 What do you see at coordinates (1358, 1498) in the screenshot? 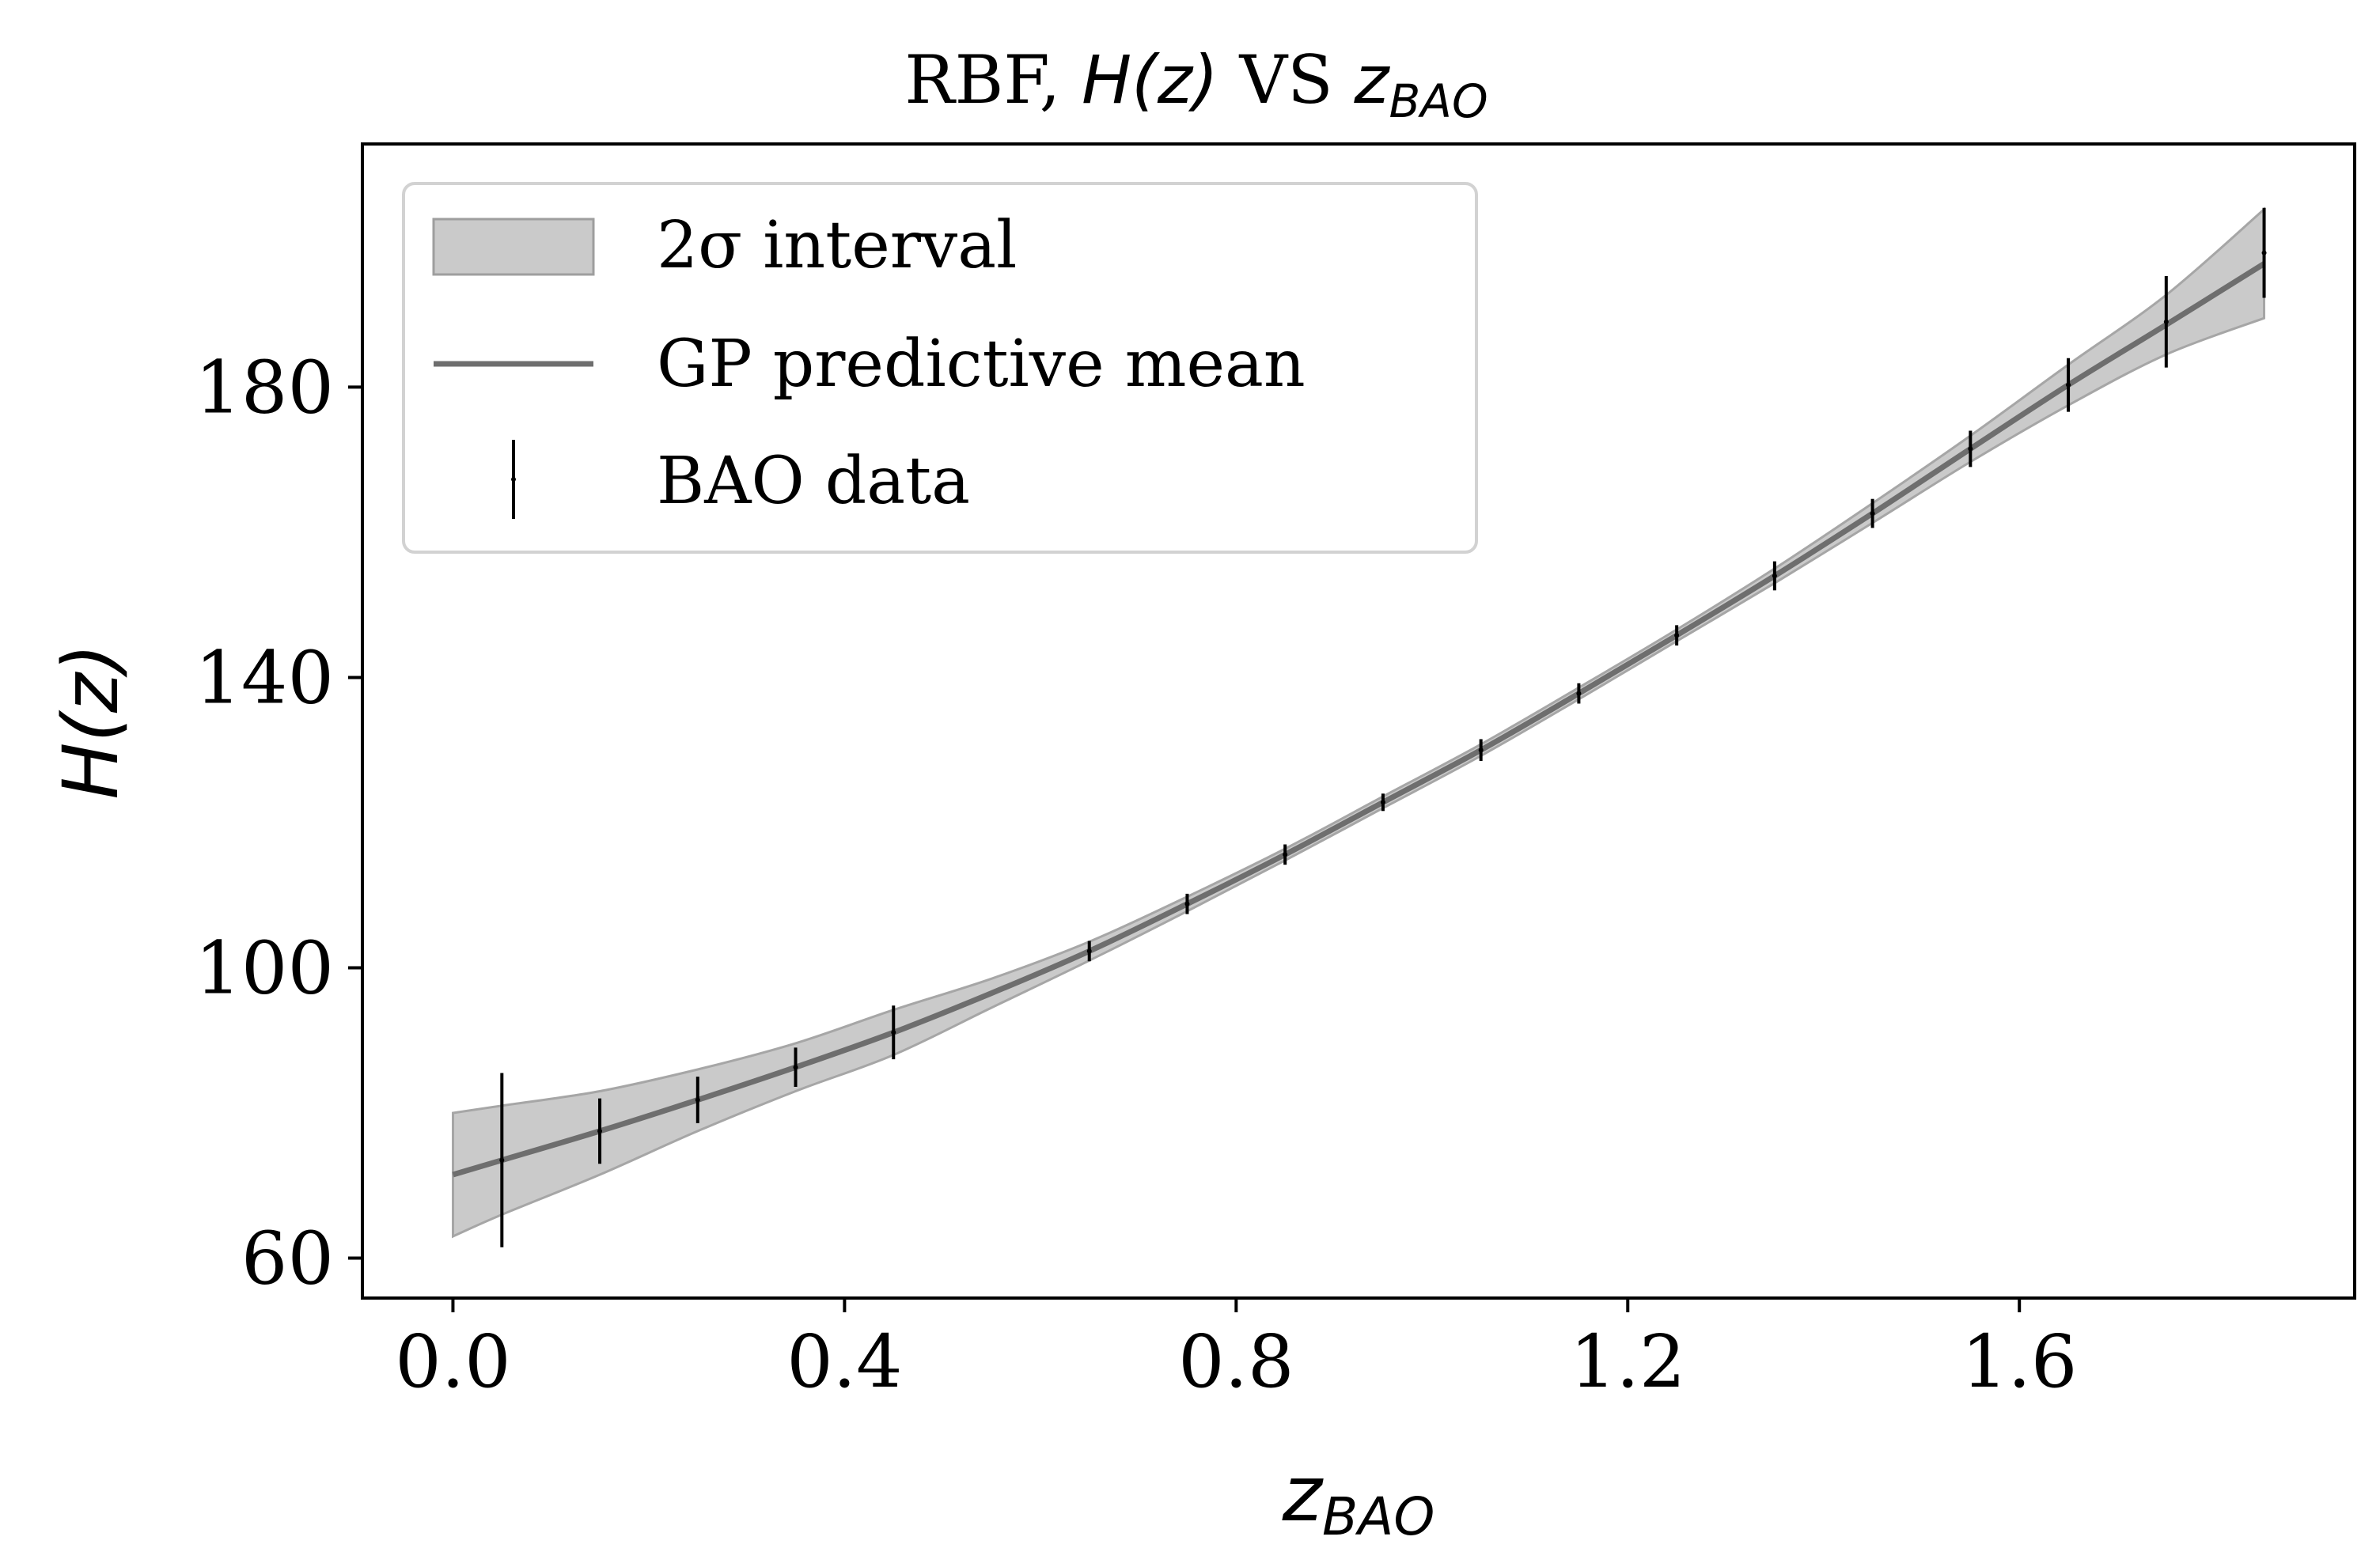
I see `x-axis-label: zBAO` at bounding box center [1358, 1498].